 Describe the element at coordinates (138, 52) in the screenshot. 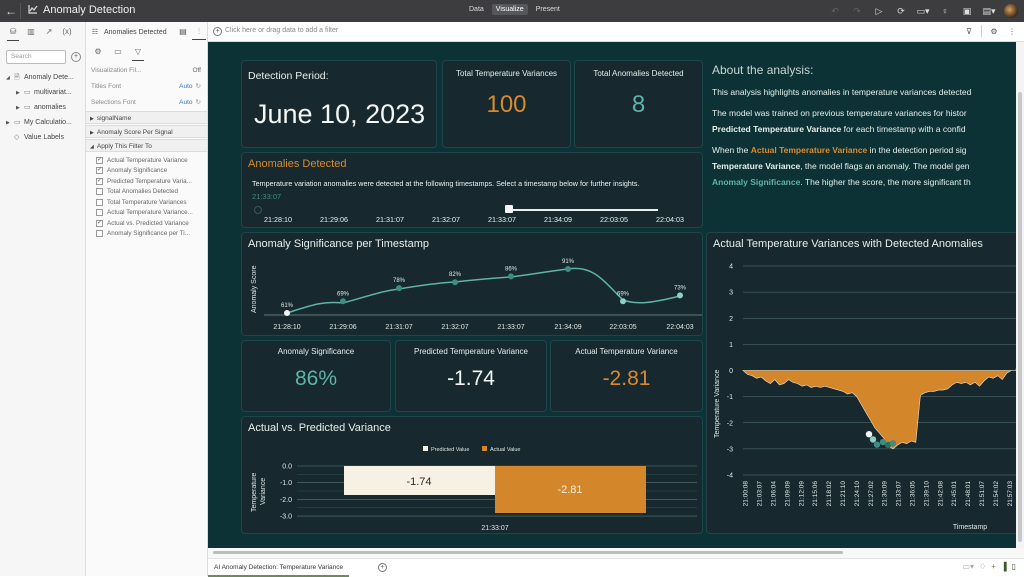

I see `filter-settings-icon: ▽` at that location.